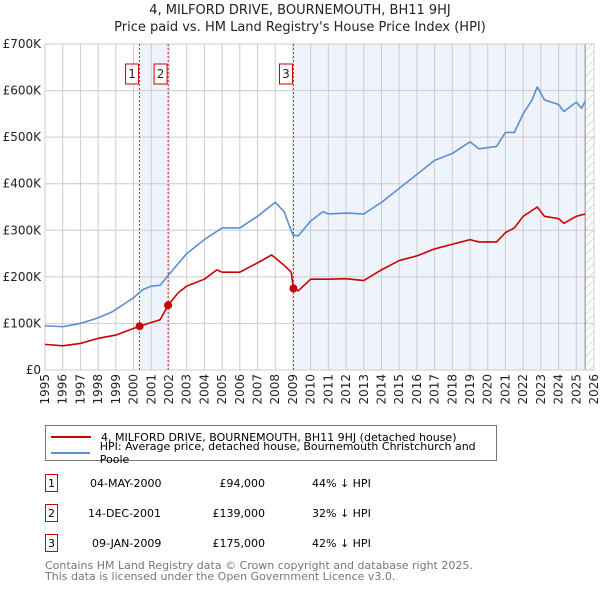  I want to click on sale-hpi-diff: 32% ↓ HPI, so click(341, 513).